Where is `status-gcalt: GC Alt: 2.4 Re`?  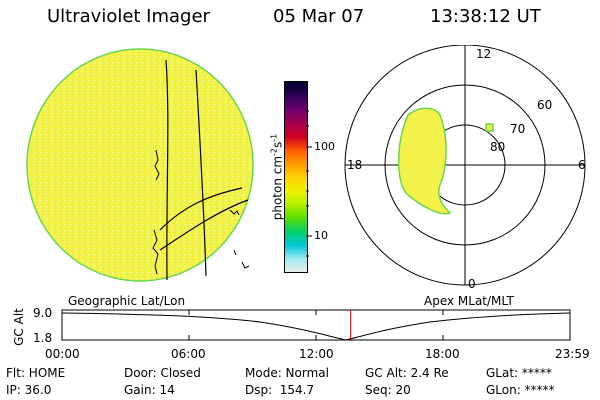 status-gcalt: GC Alt: 2.4 Re is located at coordinates (407, 373).